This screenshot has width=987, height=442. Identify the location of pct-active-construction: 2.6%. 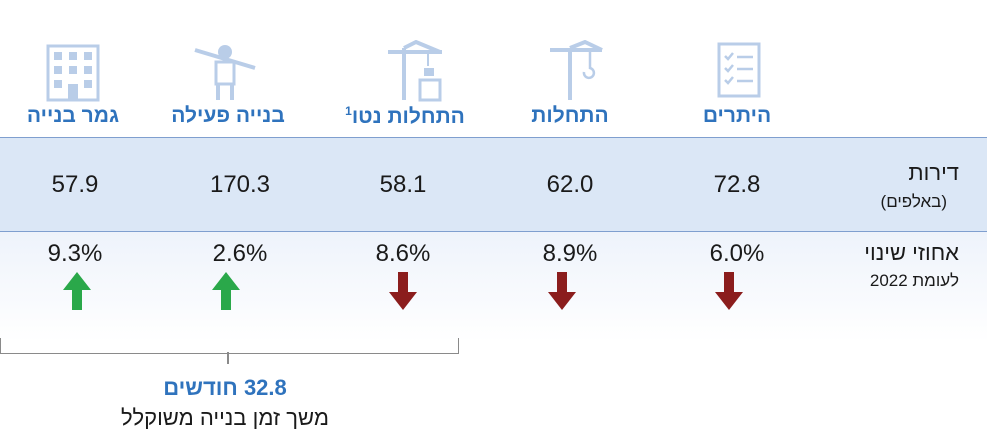
(240, 253).